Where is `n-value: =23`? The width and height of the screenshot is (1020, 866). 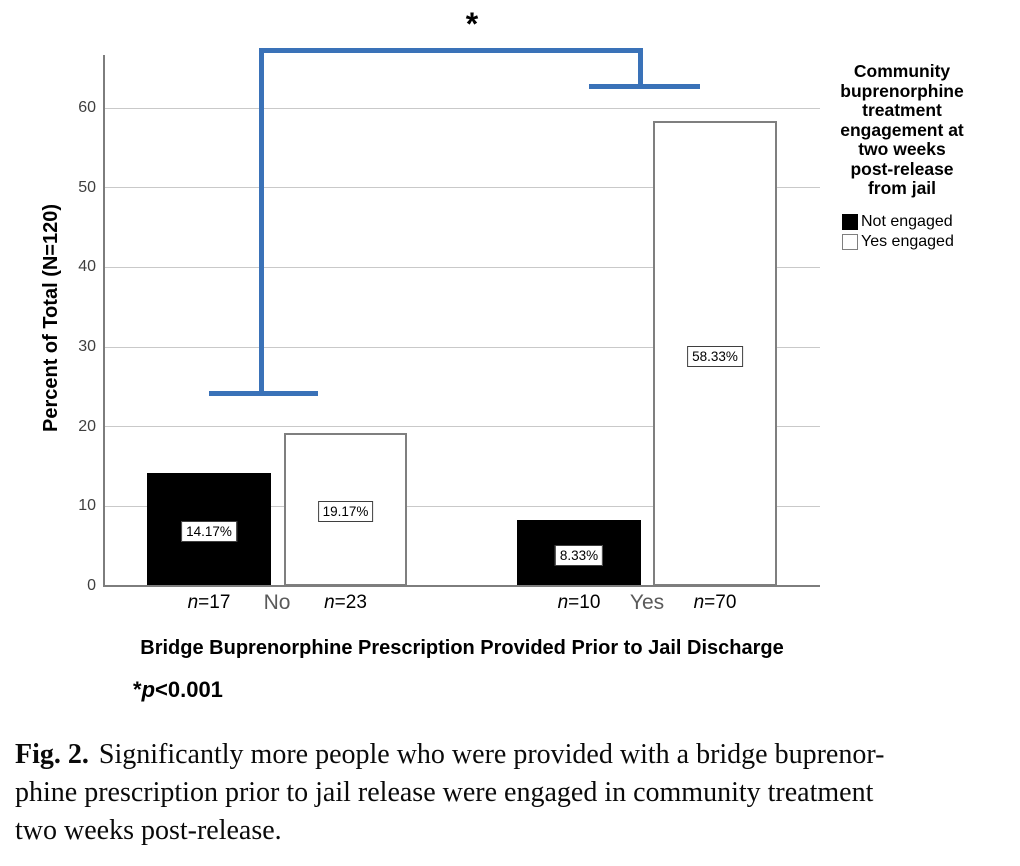 n-value: =23 is located at coordinates (350, 602).